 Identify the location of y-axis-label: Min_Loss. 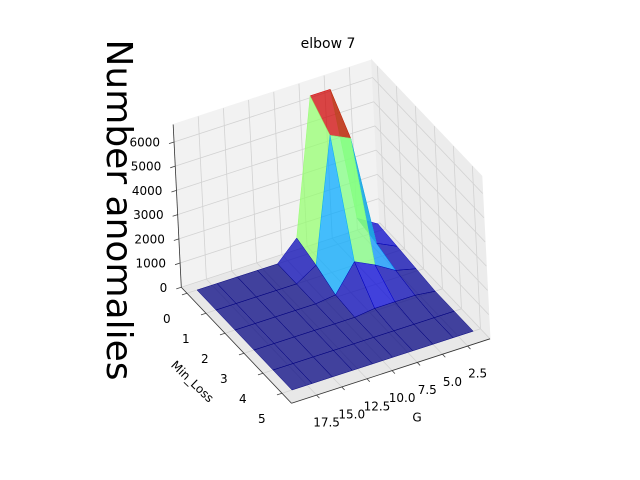
(192, 381).